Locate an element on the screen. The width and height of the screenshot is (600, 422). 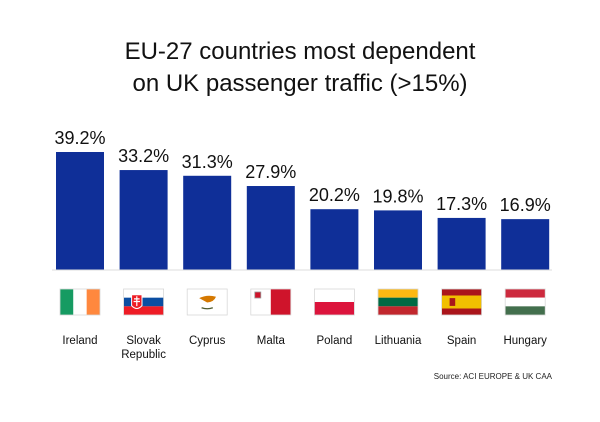
value-label: 33.2% is located at coordinates (143, 156).